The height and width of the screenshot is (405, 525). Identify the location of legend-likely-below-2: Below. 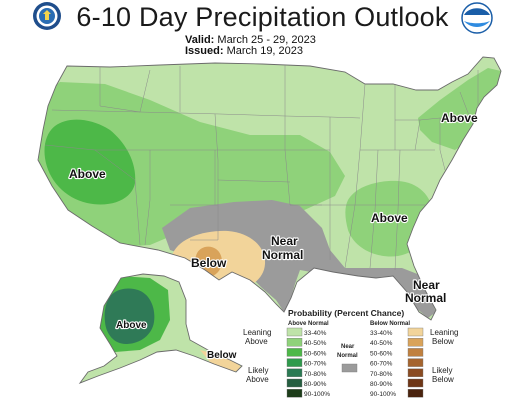
(443, 379).